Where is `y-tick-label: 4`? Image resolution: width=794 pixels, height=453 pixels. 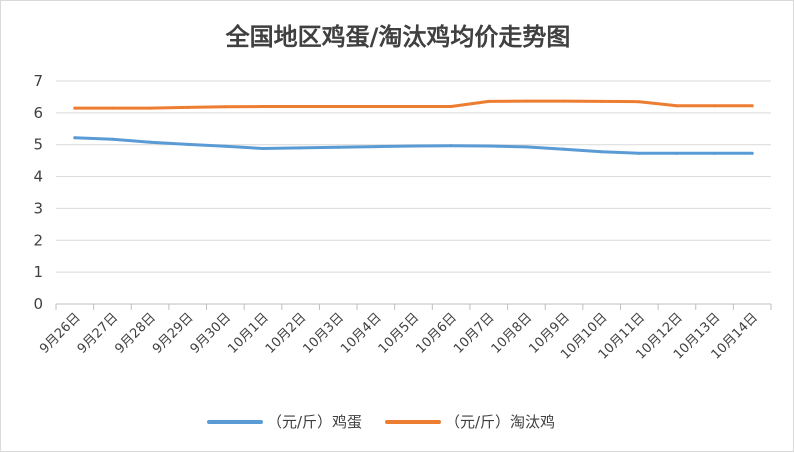
y-tick-label: 4 is located at coordinates (38, 177).